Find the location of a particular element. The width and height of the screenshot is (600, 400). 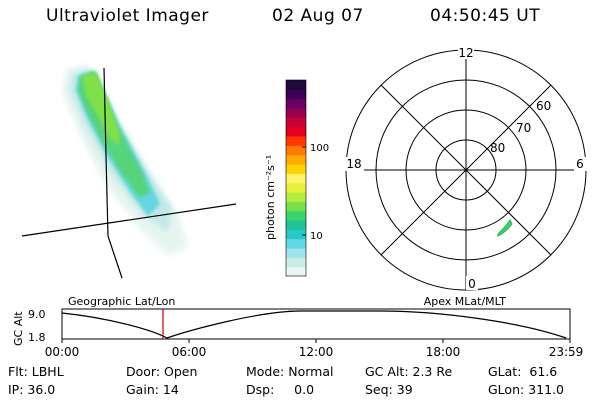

colorbar: 100 10 photon cm⁻²s⁻¹ is located at coordinates (296, 178).